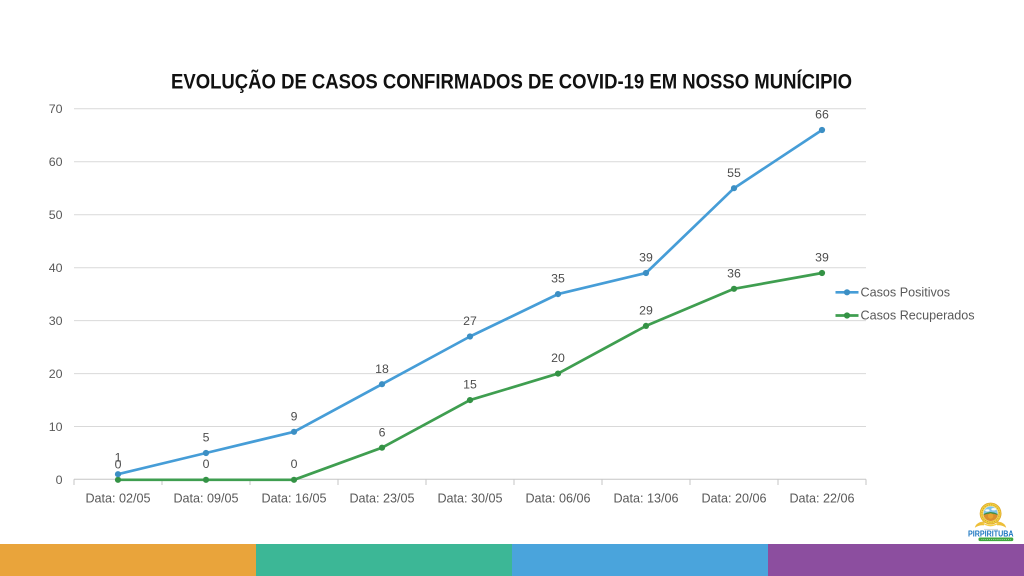 The height and width of the screenshot is (576, 1024). What do you see at coordinates (470, 321) in the screenshot?
I see `svg-text: 27` at bounding box center [470, 321].